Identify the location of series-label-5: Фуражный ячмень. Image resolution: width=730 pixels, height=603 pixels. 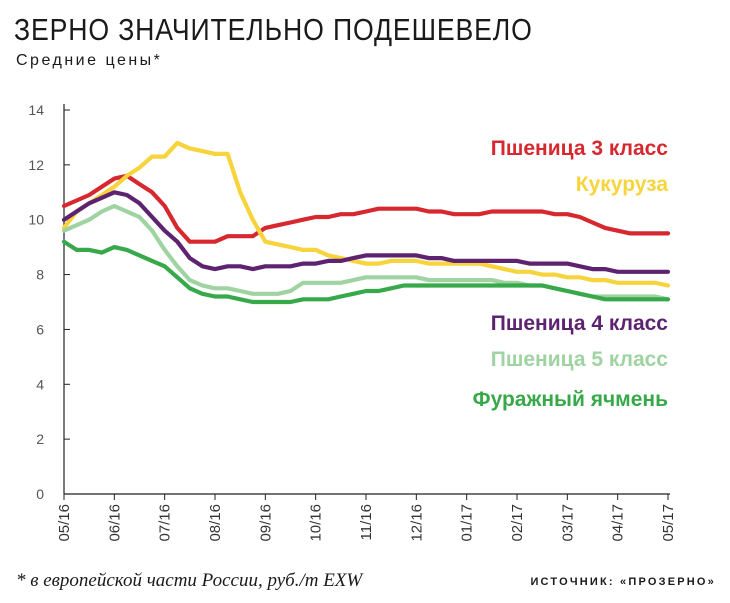
(570, 399).